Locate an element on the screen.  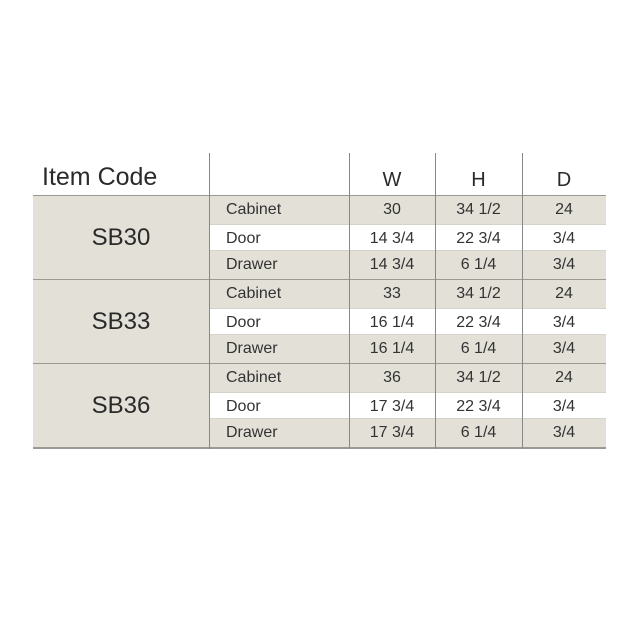
header-h: H is located at coordinates (478, 180).